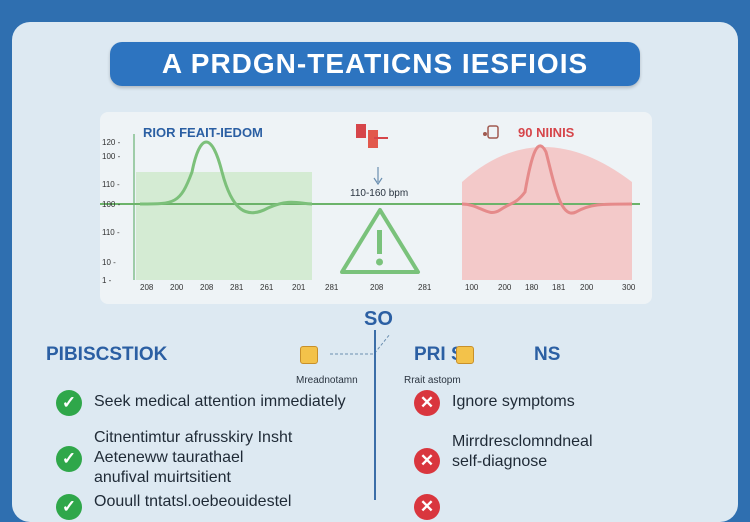 Image resolution: width=750 pixels, height=522 pixels. What do you see at coordinates (107, 354) in the screenshot?
I see `left-section-header: PIBISCSTIOK` at bounding box center [107, 354].